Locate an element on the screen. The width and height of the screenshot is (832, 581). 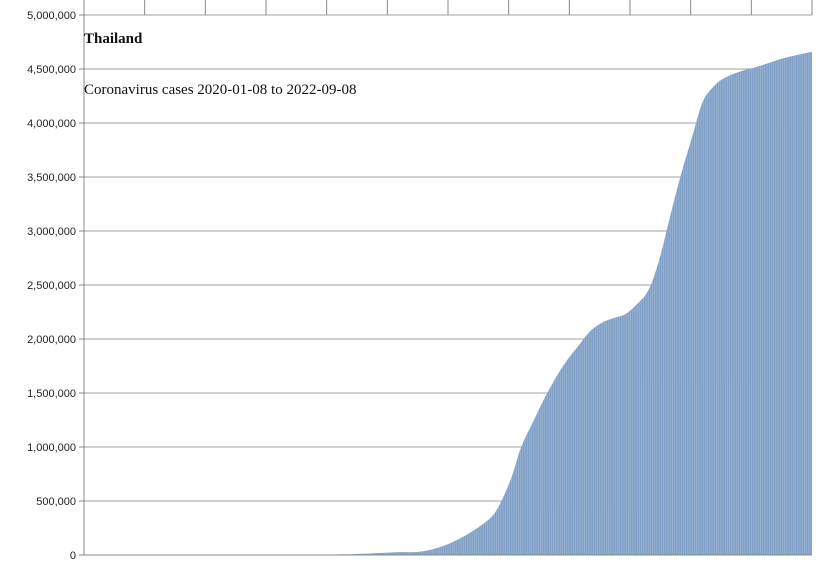
y-tick-label: 4,500,000 is located at coordinates (51, 70).